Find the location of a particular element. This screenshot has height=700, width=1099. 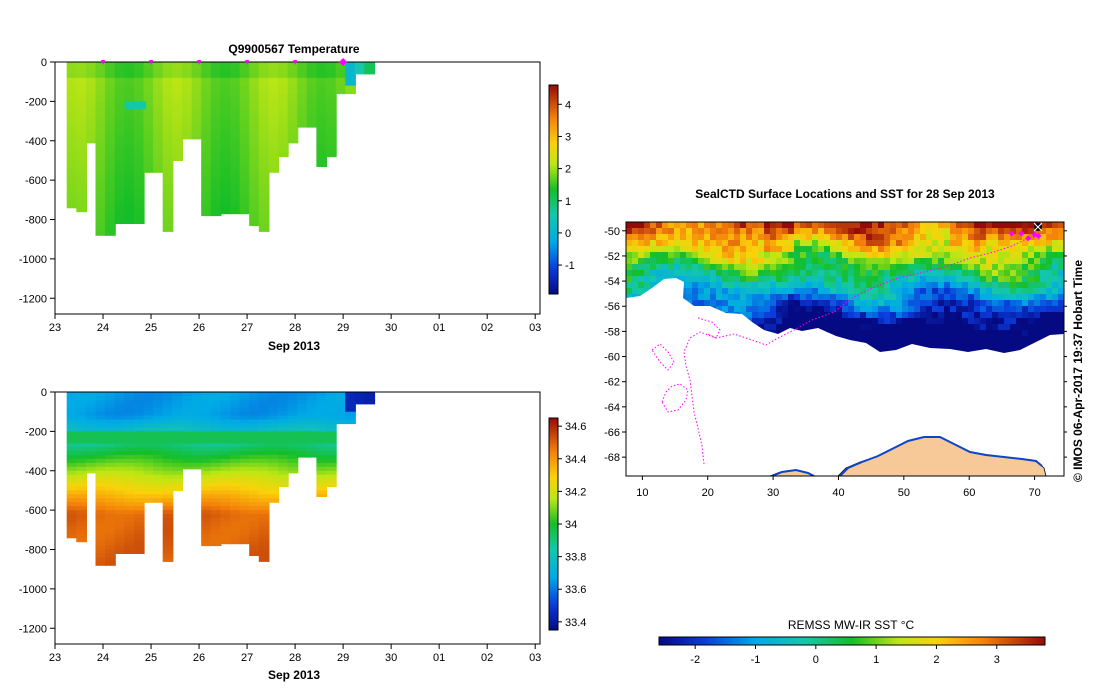

profile-column is located at coordinates (187, 431).